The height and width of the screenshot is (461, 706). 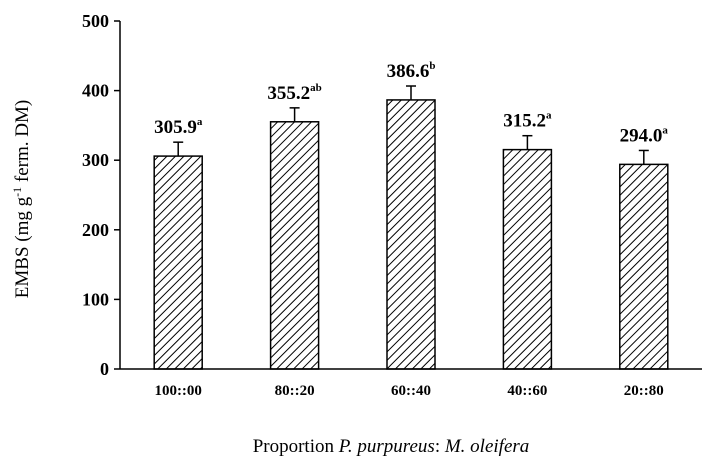 I want to click on error-bars, so click(x=411, y=125).